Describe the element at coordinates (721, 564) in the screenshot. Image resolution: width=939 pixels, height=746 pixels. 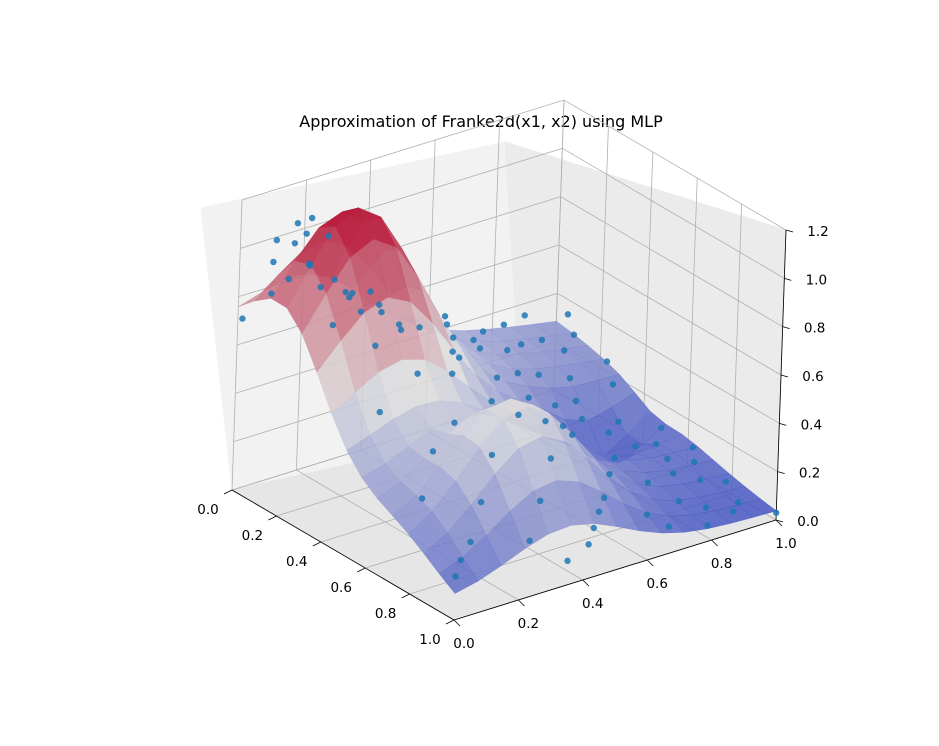
I see `x2-tick-label: 0.8` at that location.